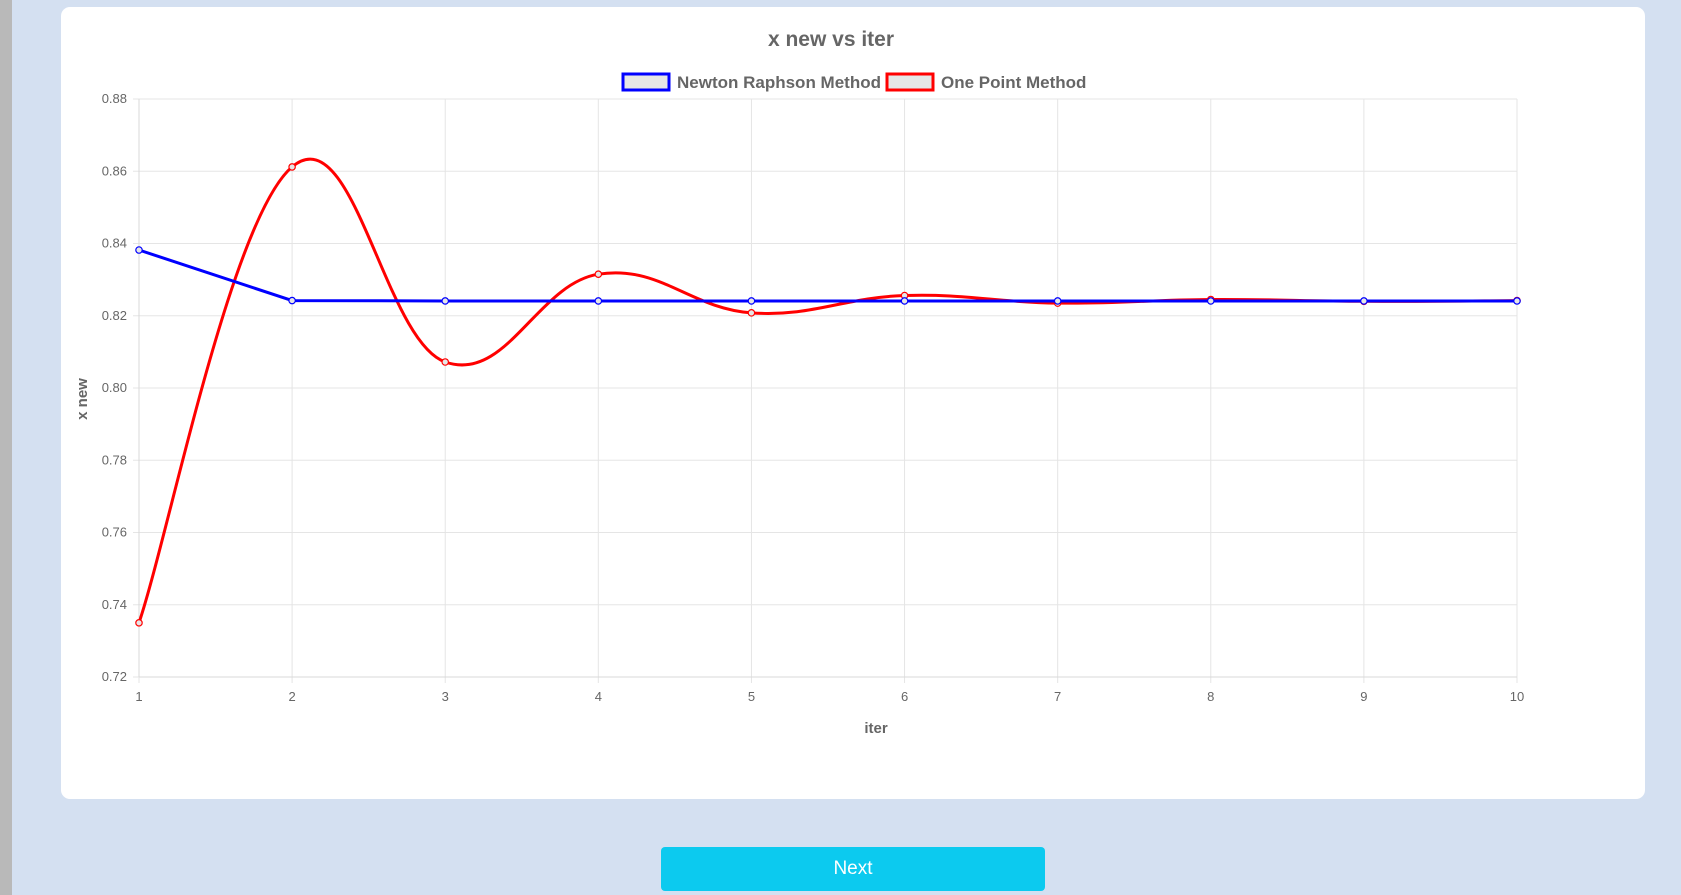 This screenshot has height=895, width=1681. Describe the element at coordinates (114, 459) in the screenshot. I see `y-tick-label: 0.78` at that location.